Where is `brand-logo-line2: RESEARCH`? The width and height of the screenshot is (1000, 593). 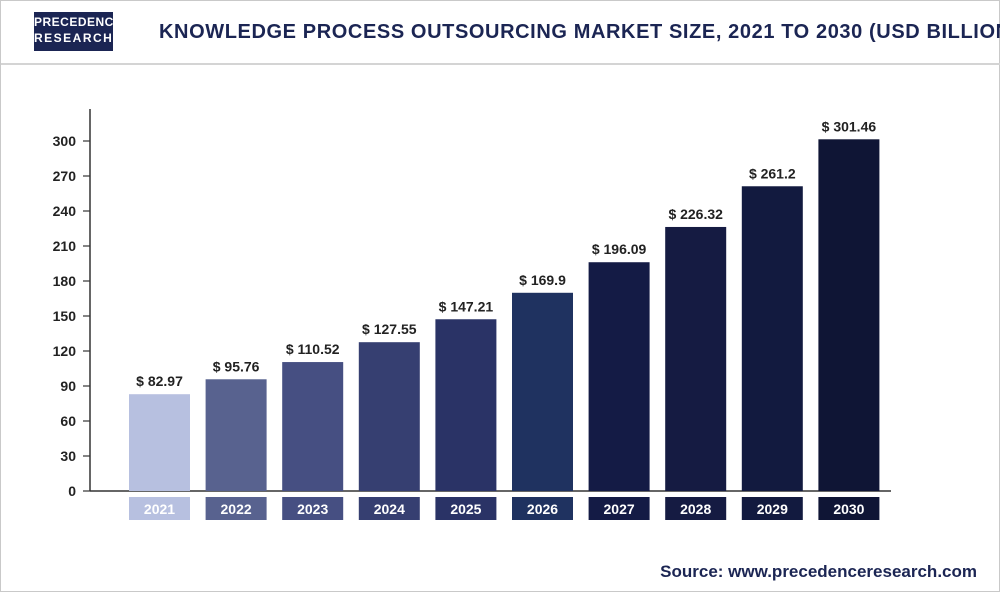
brand-logo-line2: RESEARCH is located at coordinates (74, 38).